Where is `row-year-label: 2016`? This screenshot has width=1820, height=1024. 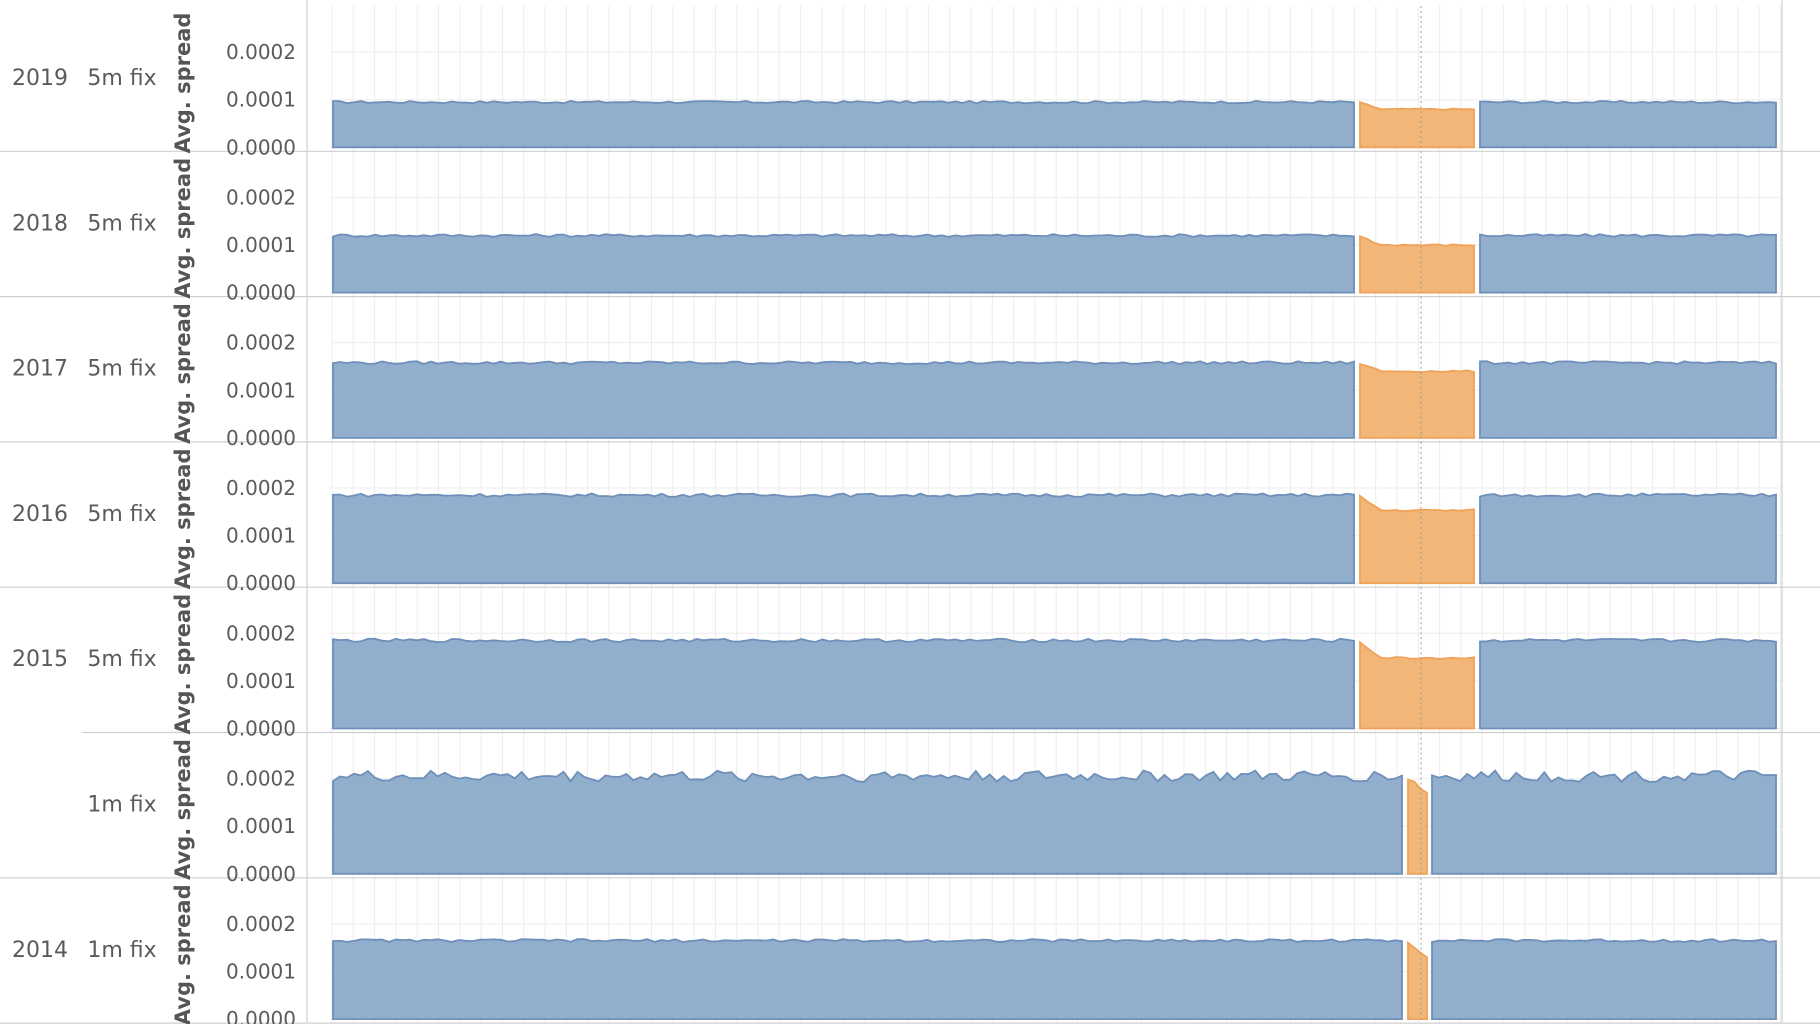
row-year-label: 2016 is located at coordinates (40, 514).